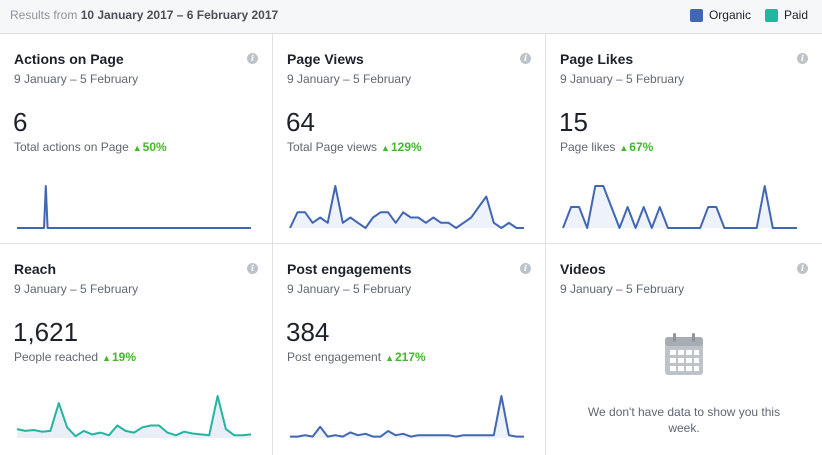 This screenshot has height=455, width=822. I want to click on range-value: 10 January 2017 – 6 February 2017, so click(179, 15).